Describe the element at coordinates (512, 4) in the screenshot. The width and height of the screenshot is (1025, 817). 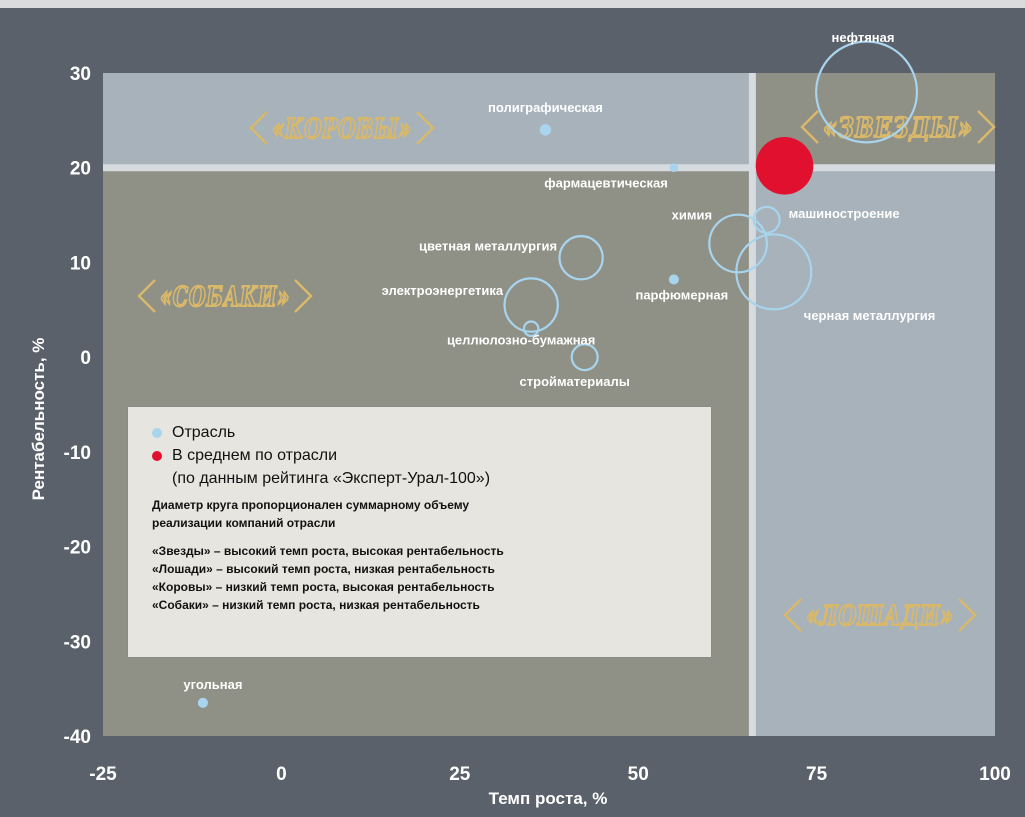
I see `top-strip` at that location.